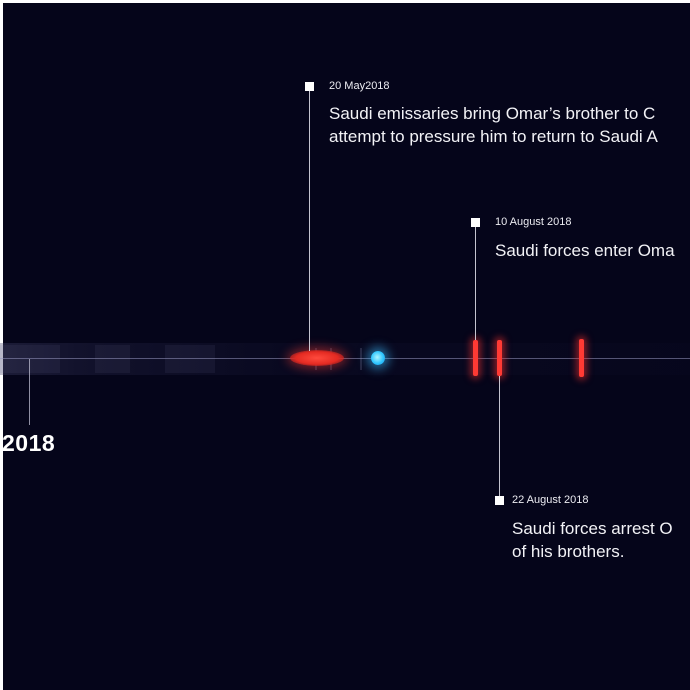 Image resolution: width=690 pixels, height=690 pixels. I want to click on event-date: 10 August 2018, so click(533, 222).